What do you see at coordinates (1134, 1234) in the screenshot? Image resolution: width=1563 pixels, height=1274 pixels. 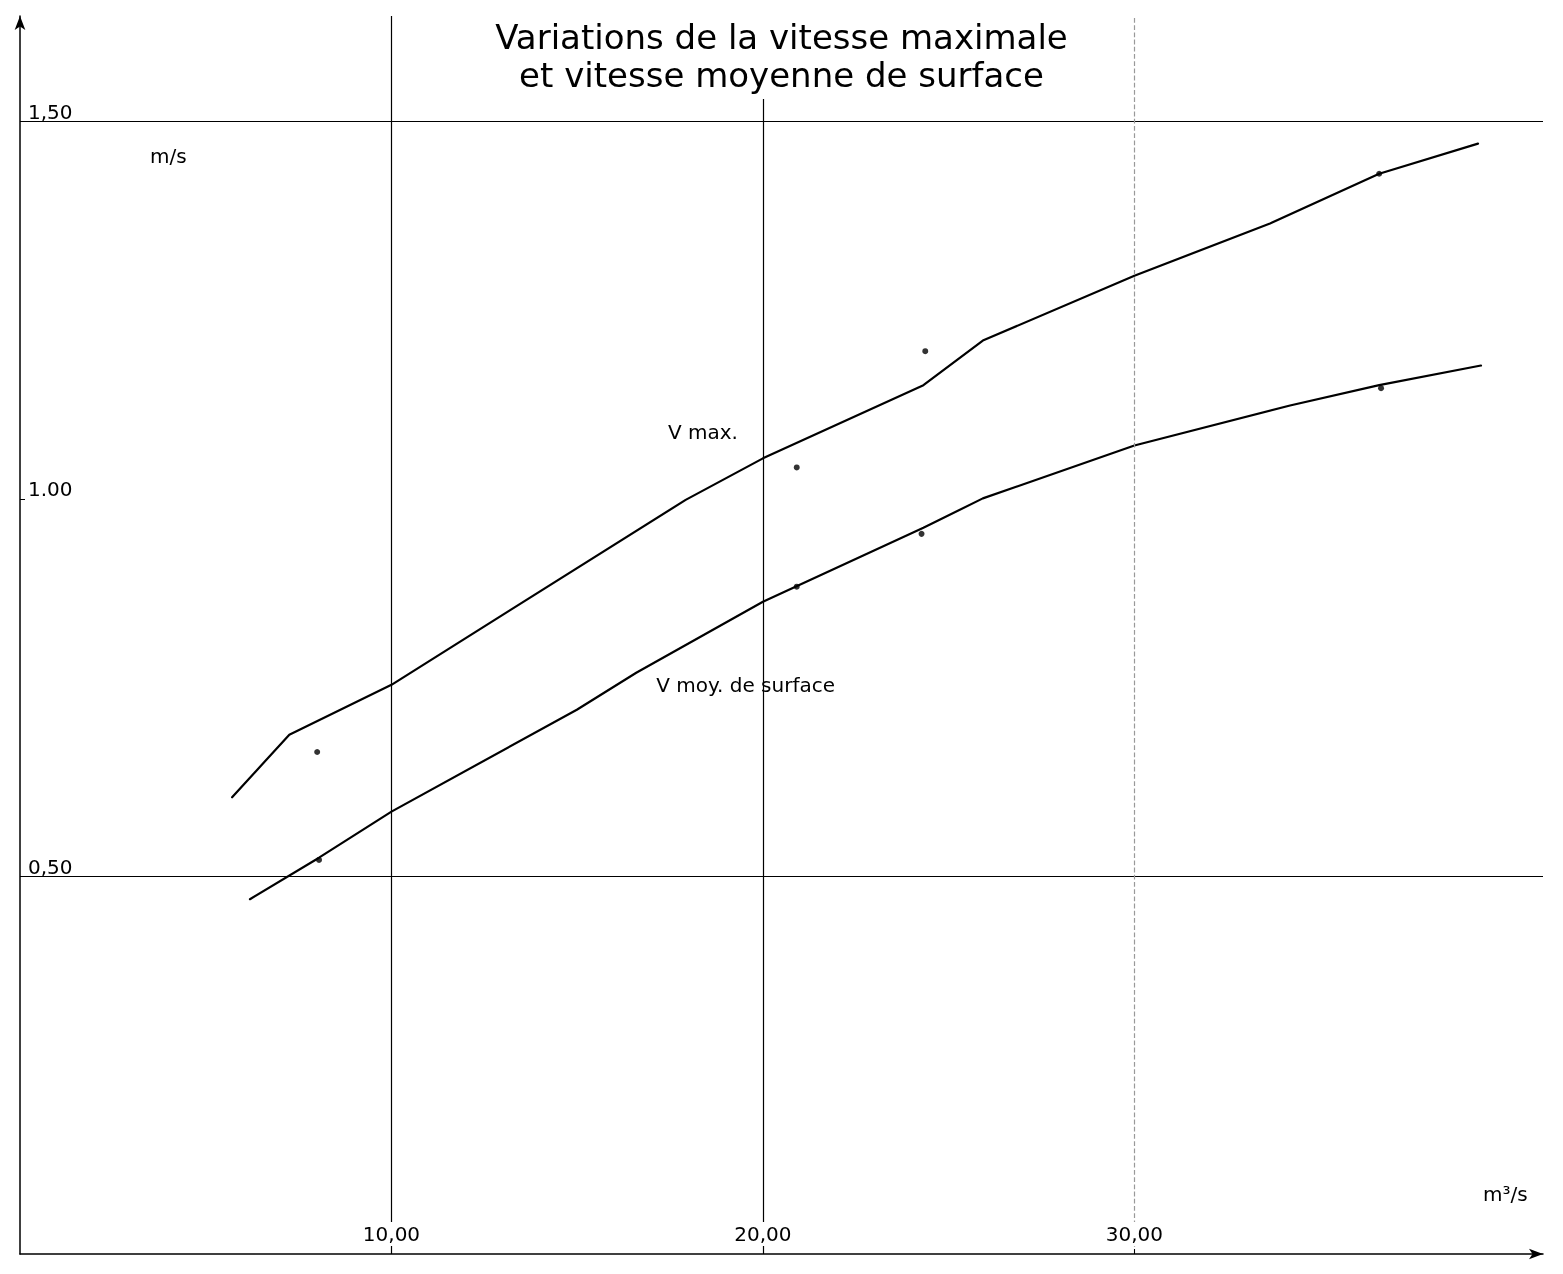 I see `x-tick-label: 30,00` at bounding box center [1134, 1234].